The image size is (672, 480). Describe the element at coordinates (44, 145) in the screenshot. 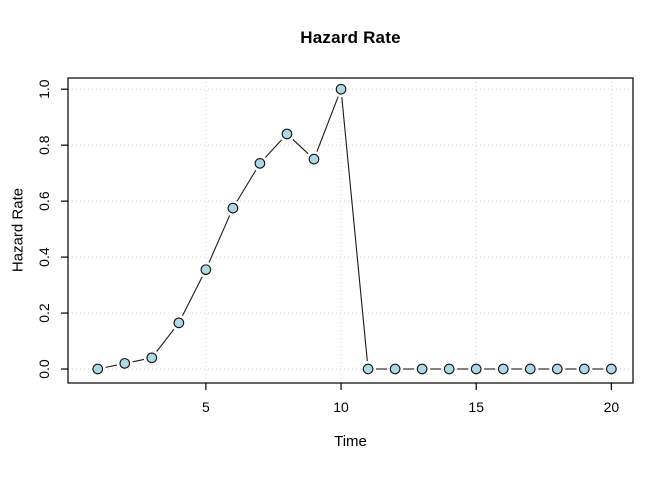

I see `y-tick-label: 0.8` at that location.